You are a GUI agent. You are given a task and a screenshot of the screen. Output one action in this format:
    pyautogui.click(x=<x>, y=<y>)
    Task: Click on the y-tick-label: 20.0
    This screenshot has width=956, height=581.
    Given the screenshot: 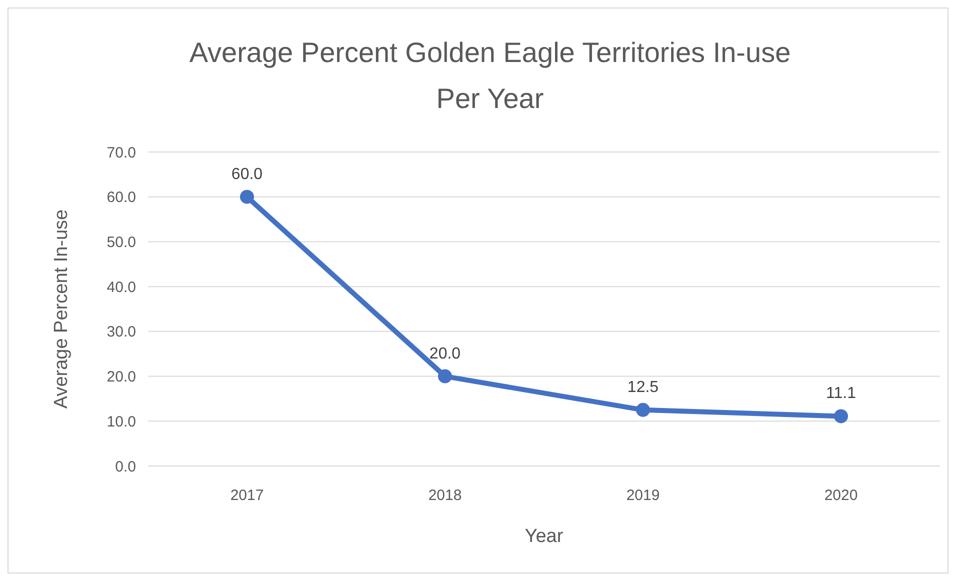 What is the action you would take?
    pyautogui.click(x=121, y=377)
    